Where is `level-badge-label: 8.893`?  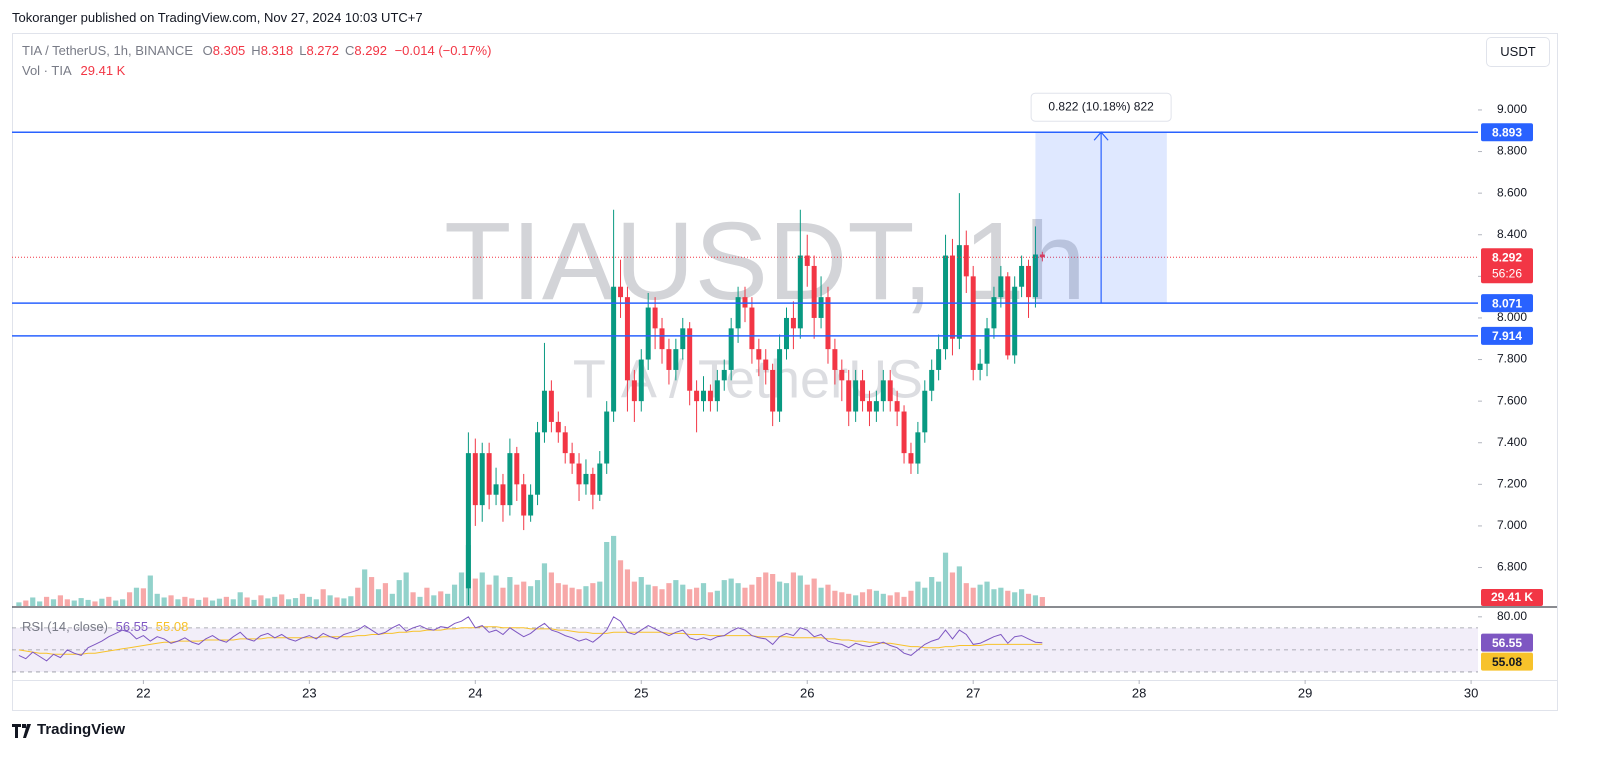
level-badge-label: 8.893 is located at coordinates (1507, 132).